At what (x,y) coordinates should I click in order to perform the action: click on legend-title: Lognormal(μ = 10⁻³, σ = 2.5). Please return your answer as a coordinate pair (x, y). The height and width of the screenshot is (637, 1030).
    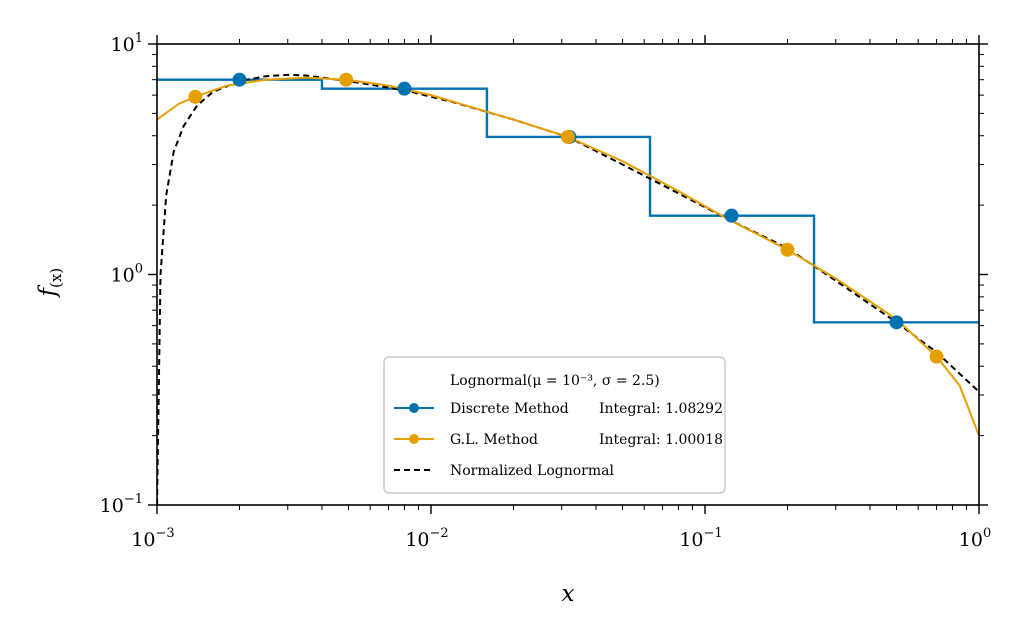
    Looking at the image, I should click on (555, 381).